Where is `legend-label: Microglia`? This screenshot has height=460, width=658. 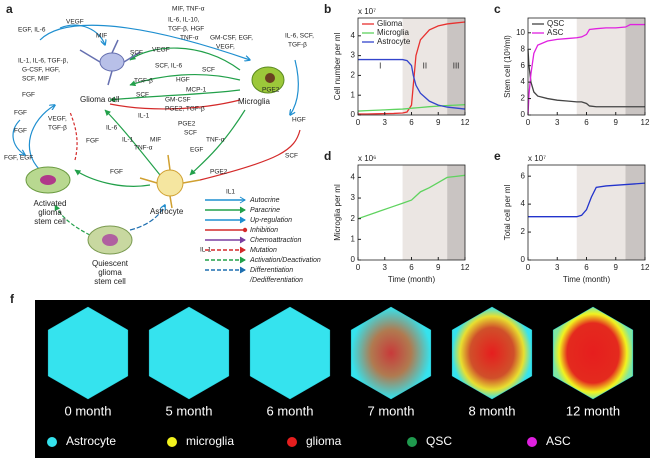
legend-label: Microglia is located at coordinates (393, 32).